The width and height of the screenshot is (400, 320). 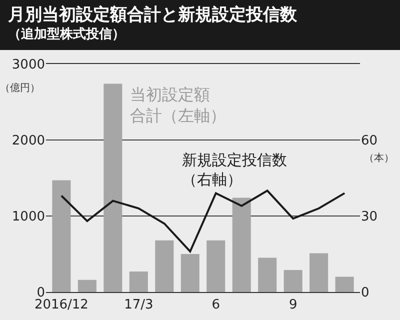 I want to click on y-tick-label: 2000, so click(x=28, y=141).